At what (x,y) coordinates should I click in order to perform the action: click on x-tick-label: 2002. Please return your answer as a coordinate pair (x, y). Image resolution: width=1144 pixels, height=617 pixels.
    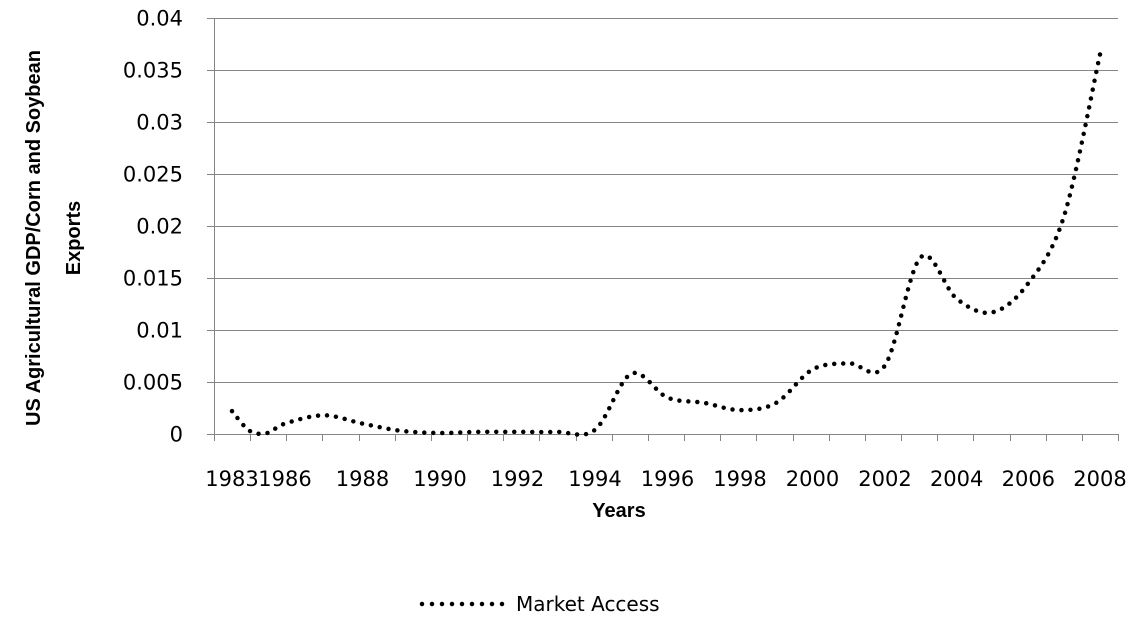
    Looking at the image, I should click on (884, 479).